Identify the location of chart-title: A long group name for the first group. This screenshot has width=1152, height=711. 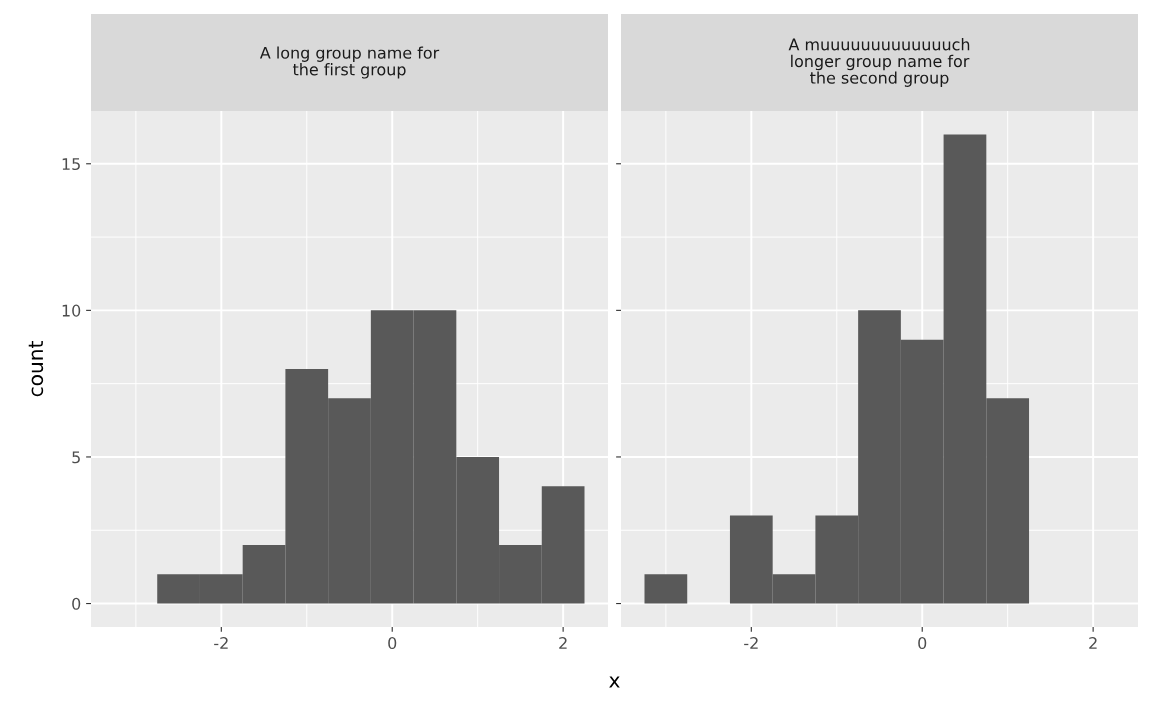
(349, 62).